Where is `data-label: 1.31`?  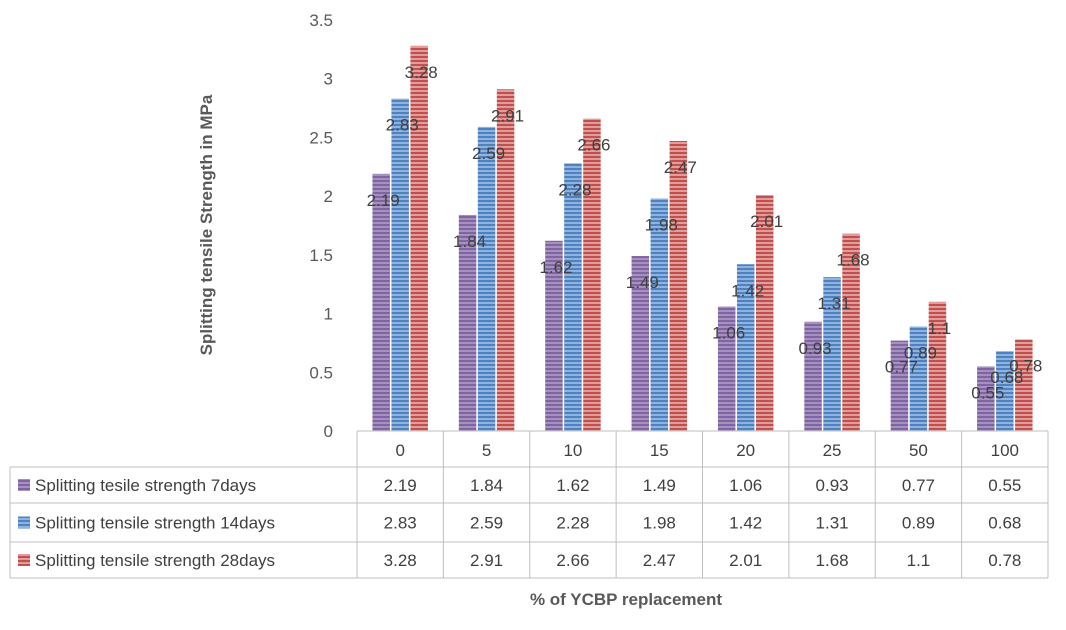 data-label: 1.31 is located at coordinates (834, 303).